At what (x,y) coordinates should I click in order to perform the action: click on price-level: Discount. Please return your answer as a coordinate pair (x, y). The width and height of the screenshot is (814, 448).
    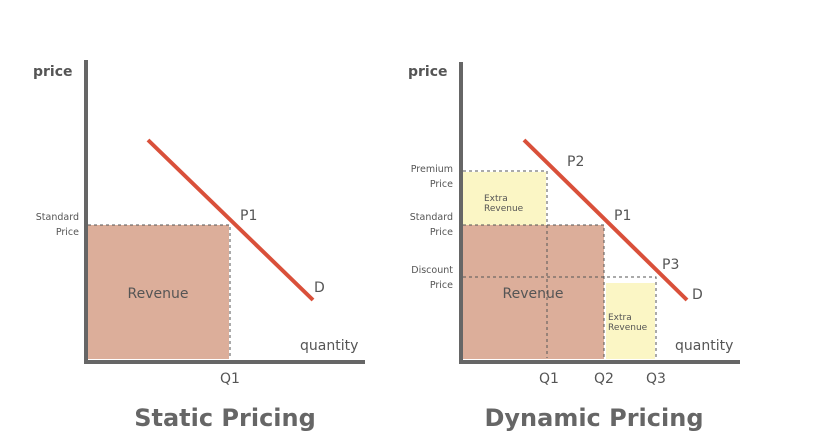
    Looking at the image, I should click on (432, 270).